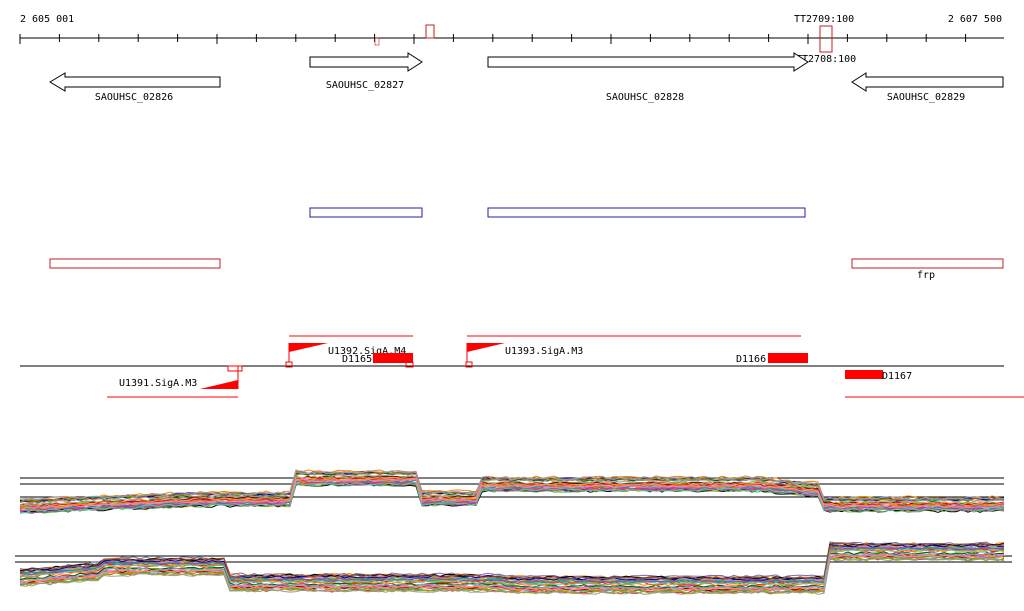 The width and height of the screenshot is (1024, 611). I want to click on promoter-label: U1392.SigA.M4, so click(367, 351).